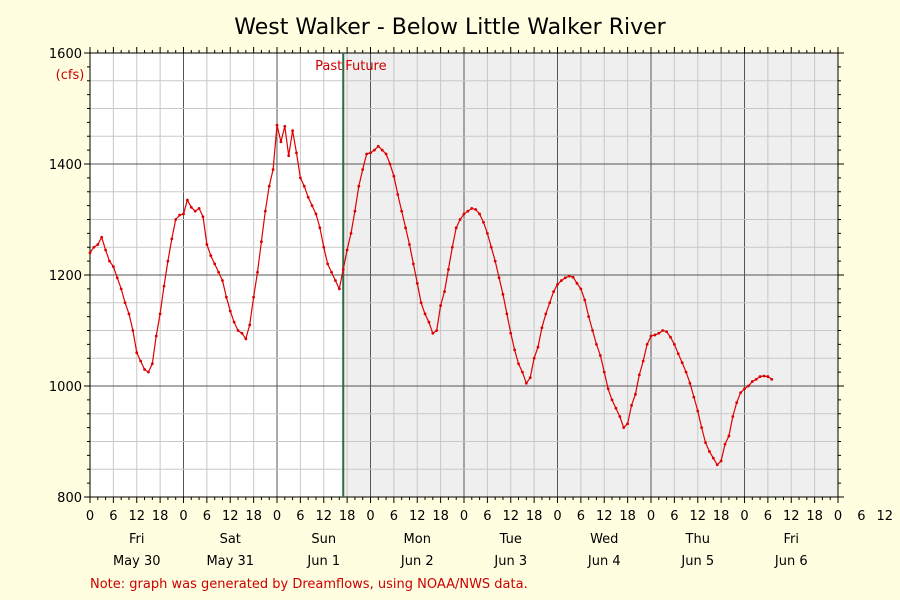 This screenshot has width=900, height=600. What do you see at coordinates (791, 561) in the screenshot?
I see `day-date-label: Jun 6` at bounding box center [791, 561].